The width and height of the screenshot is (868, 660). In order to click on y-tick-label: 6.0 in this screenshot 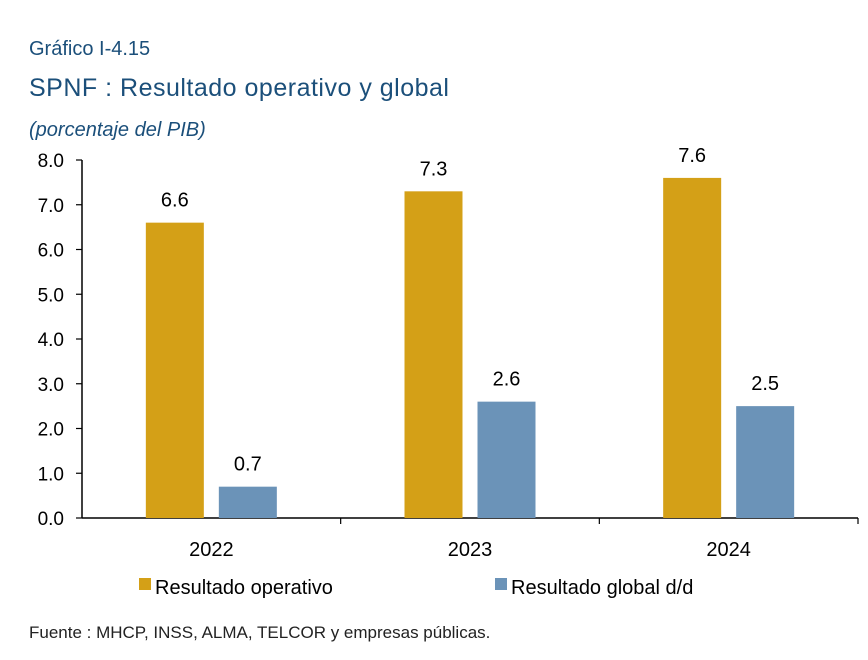, I will do `click(51, 251)`.